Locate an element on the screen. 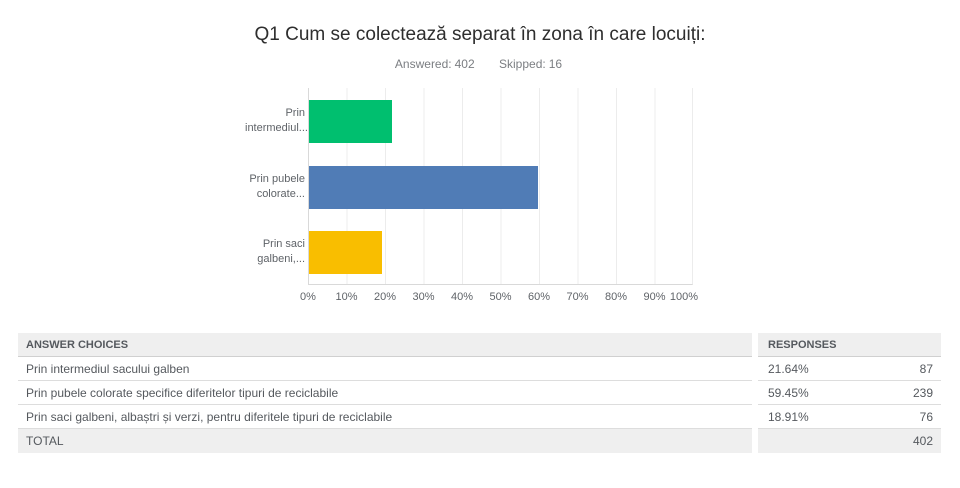 Image resolution: width=960 pixels, height=488 pixels. total-label: TOTAL is located at coordinates (385, 441).